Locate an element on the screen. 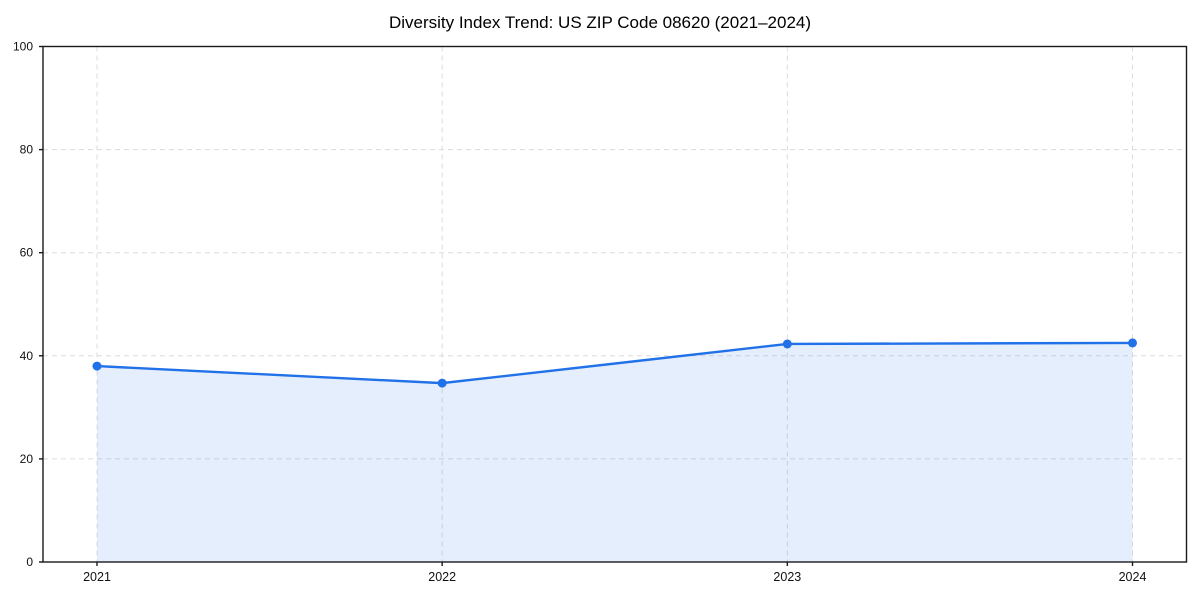 The image size is (1200, 600). x-tick-label: 2021 is located at coordinates (97, 577).